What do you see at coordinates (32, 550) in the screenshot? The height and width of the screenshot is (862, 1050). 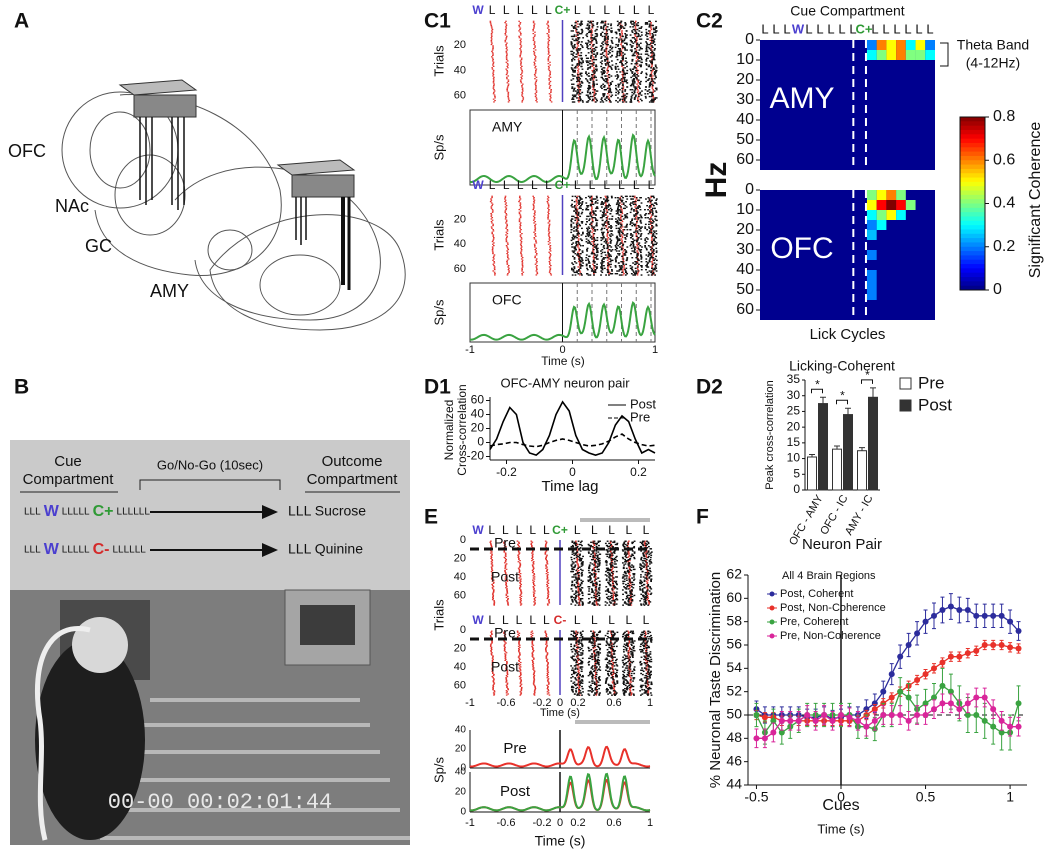 I see `sequence-label: LLL` at bounding box center [32, 550].